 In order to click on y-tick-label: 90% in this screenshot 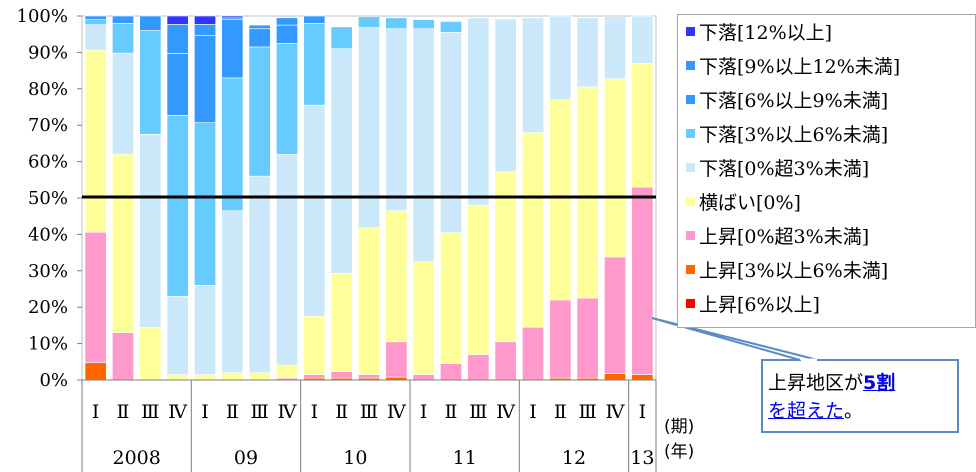, I will do `click(48, 52)`.